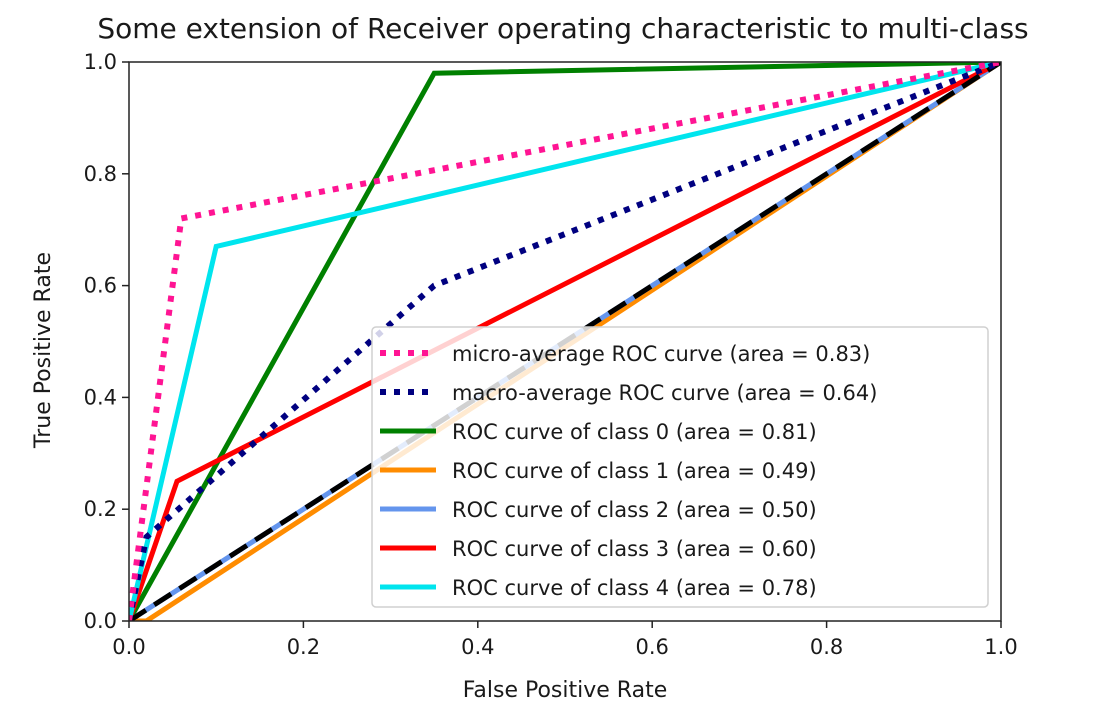  Describe the element at coordinates (100, 174) in the screenshot. I see `y-tick-label: 0.8` at that location.